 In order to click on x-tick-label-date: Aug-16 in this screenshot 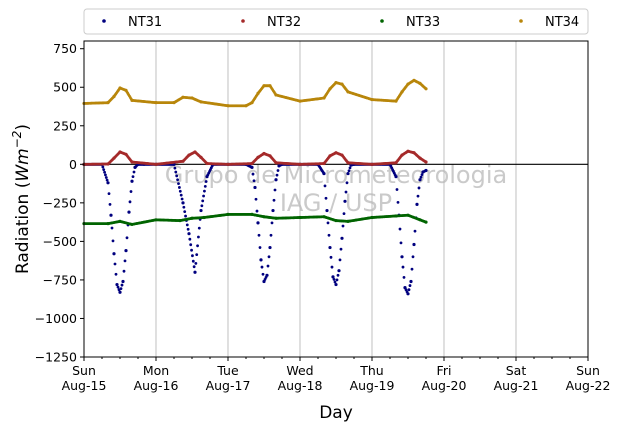, I will do `click(156, 385)`.